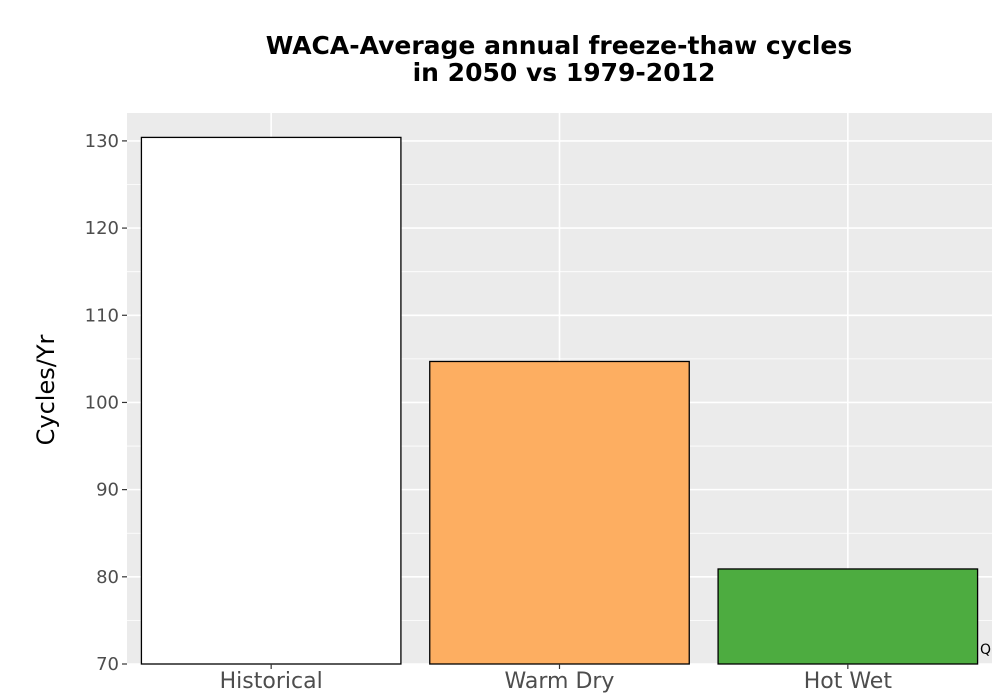 Image resolution: width=1000 pixels, height=700 pixels. I want to click on x-tick-label: Historical, so click(271, 681).